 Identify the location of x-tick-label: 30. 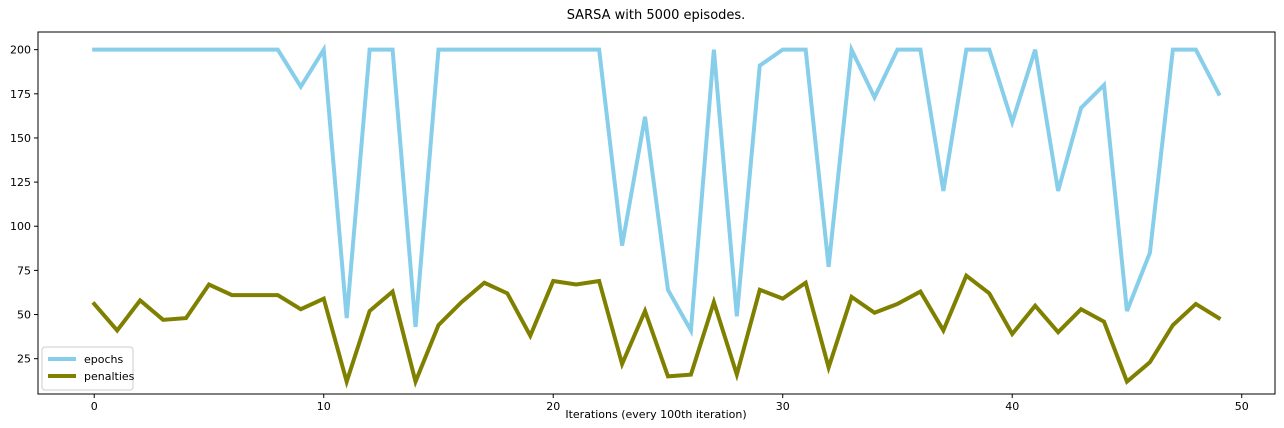
(783, 406).